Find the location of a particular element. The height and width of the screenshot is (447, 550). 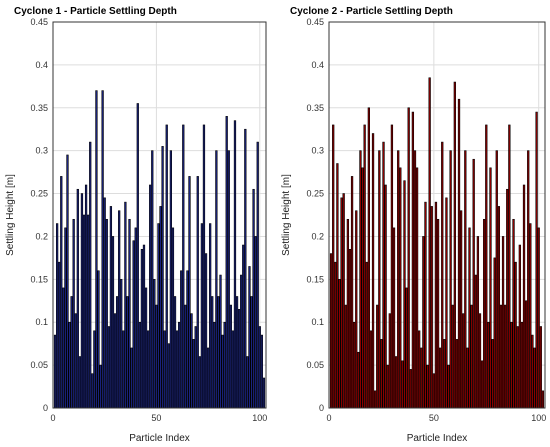

y-tick-label: 0.05 is located at coordinates (39, 365).